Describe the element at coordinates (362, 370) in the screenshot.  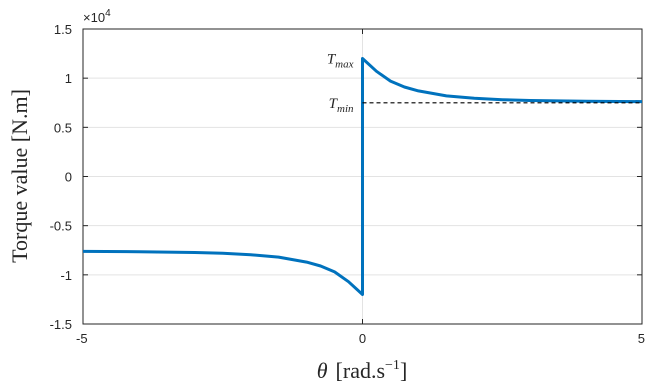
I see `x-axis-label: θ [rad.s−1]` at that location.